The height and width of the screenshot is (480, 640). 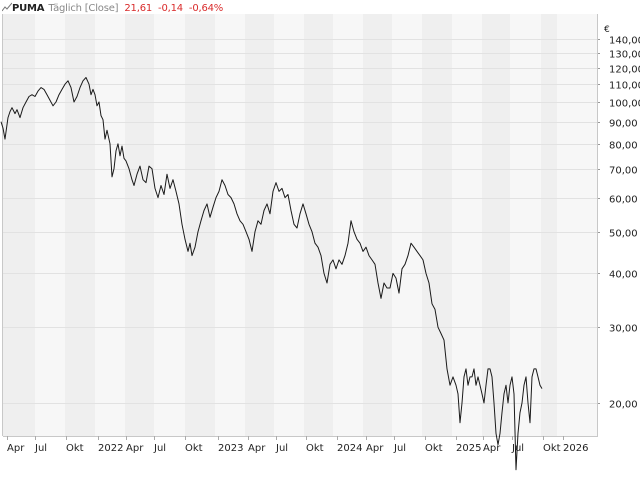 I want to click on symbol-label: PUMA, so click(x=28, y=8).